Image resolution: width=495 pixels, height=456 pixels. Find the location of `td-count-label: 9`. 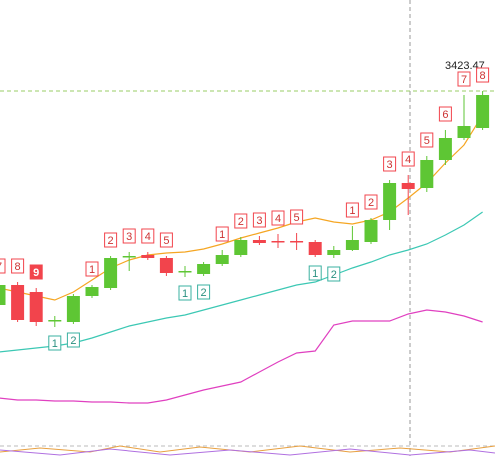

td-count-label: 9 is located at coordinates (36, 273).